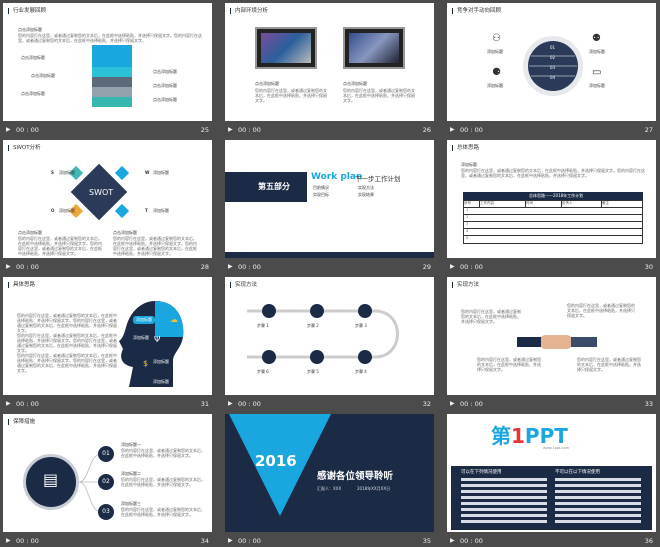  What do you see at coordinates (21, 285) in the screenshot?
I see `slide-title: 具体思路` at bounding box center [21, 285].